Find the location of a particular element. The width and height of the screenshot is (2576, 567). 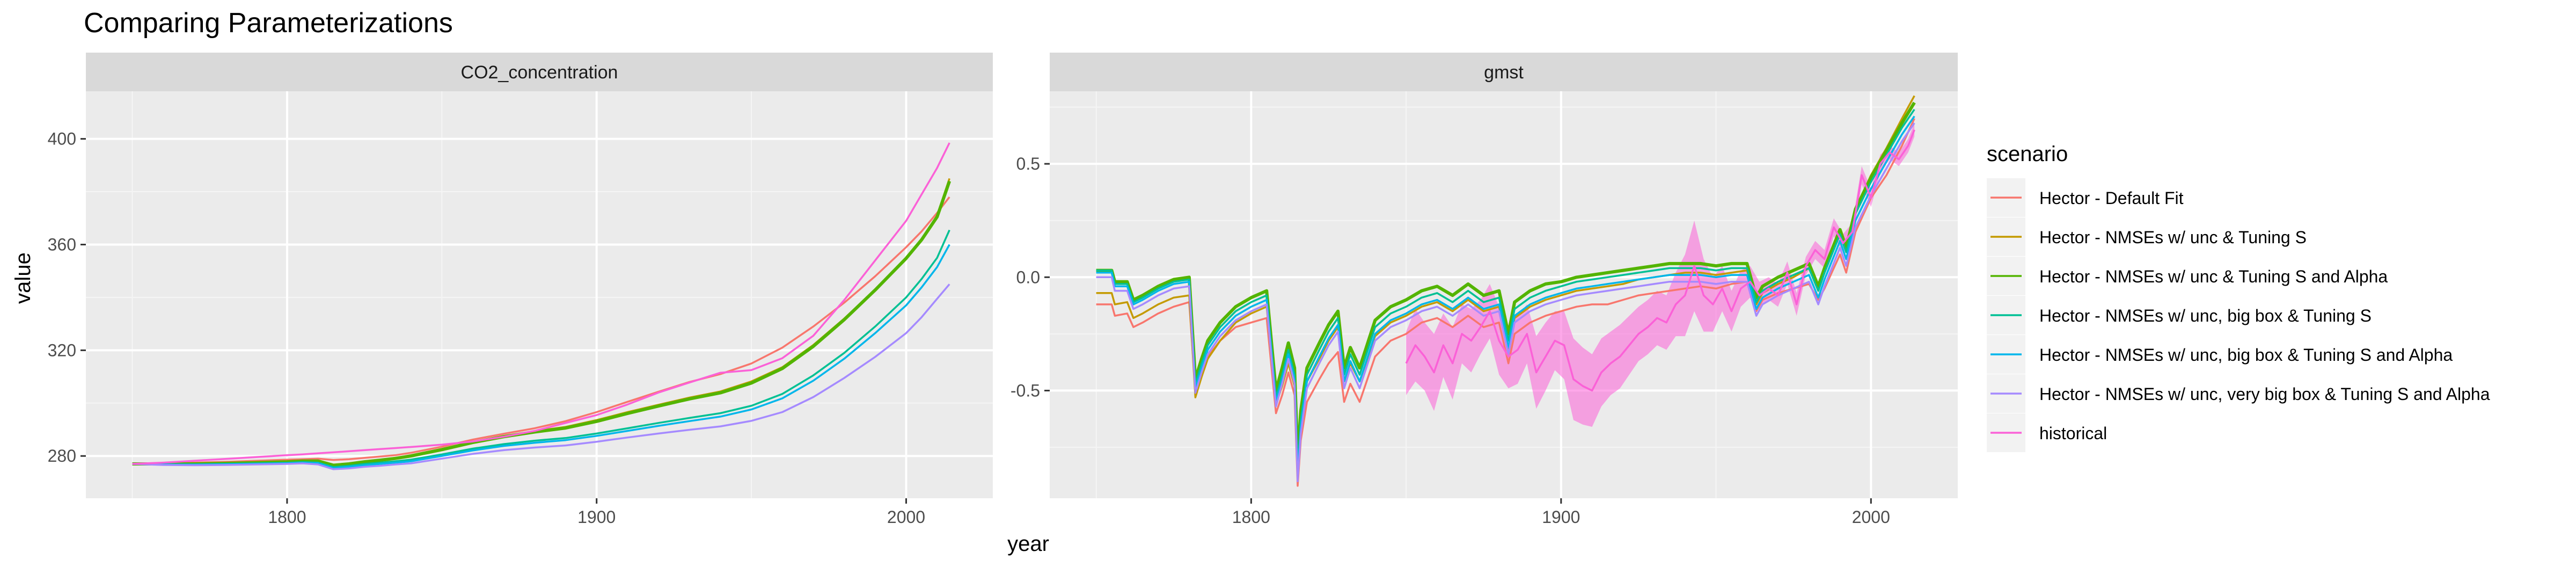

facet-label: gmst is located at coordinates (1504, 72).